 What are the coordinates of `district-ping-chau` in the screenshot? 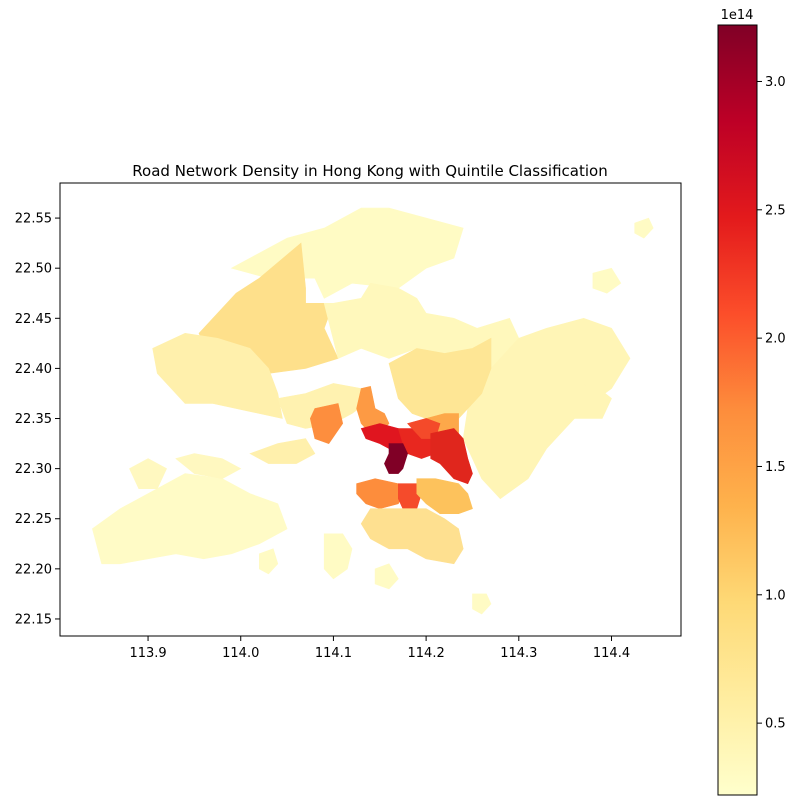 It's located at (644, 228).